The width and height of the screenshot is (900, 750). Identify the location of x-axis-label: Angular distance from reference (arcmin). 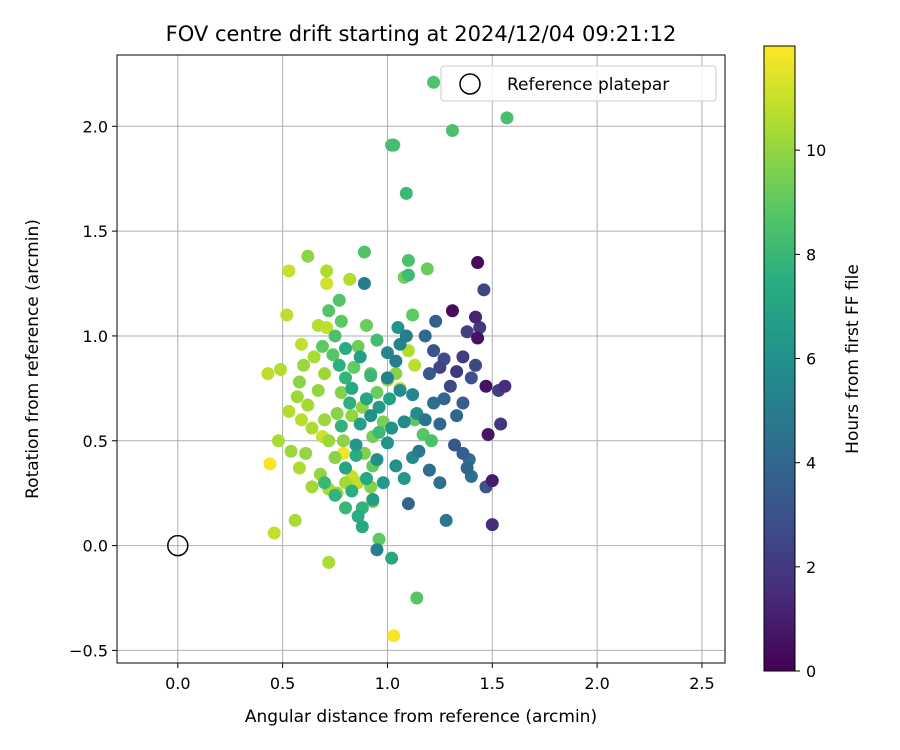
(421, 717).